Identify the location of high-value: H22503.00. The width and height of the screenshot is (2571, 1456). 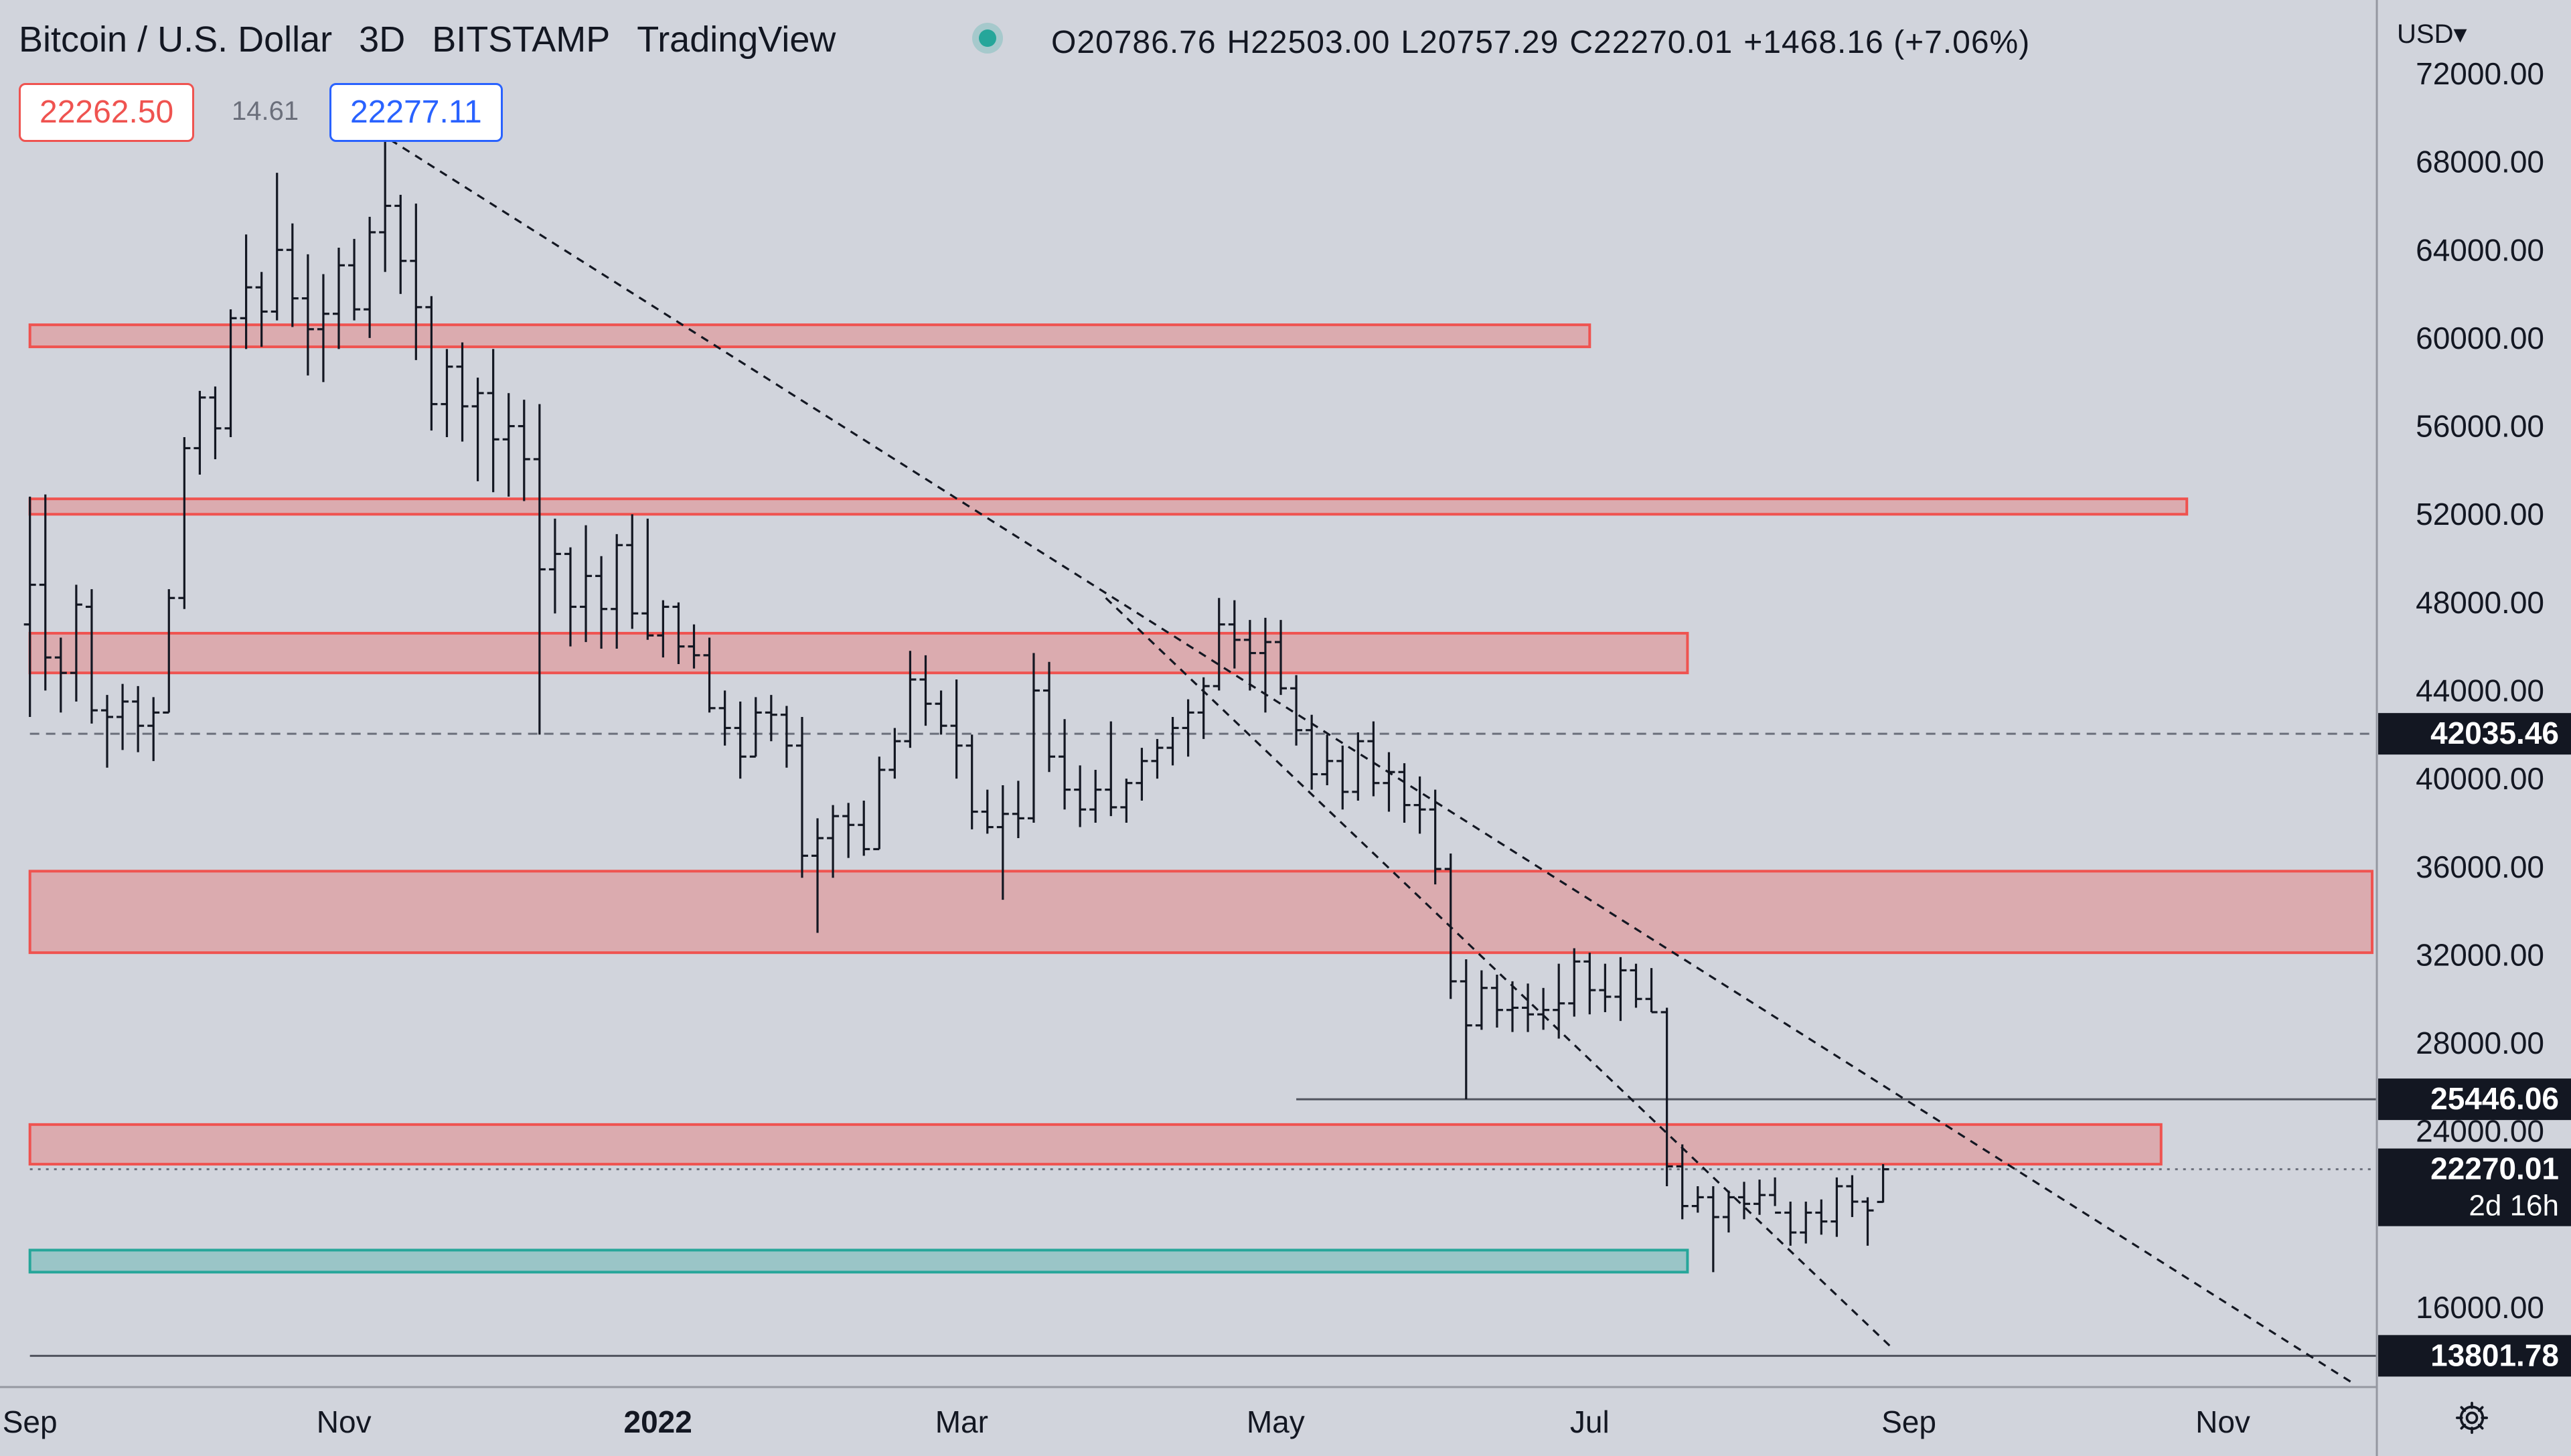
(1309, 42).